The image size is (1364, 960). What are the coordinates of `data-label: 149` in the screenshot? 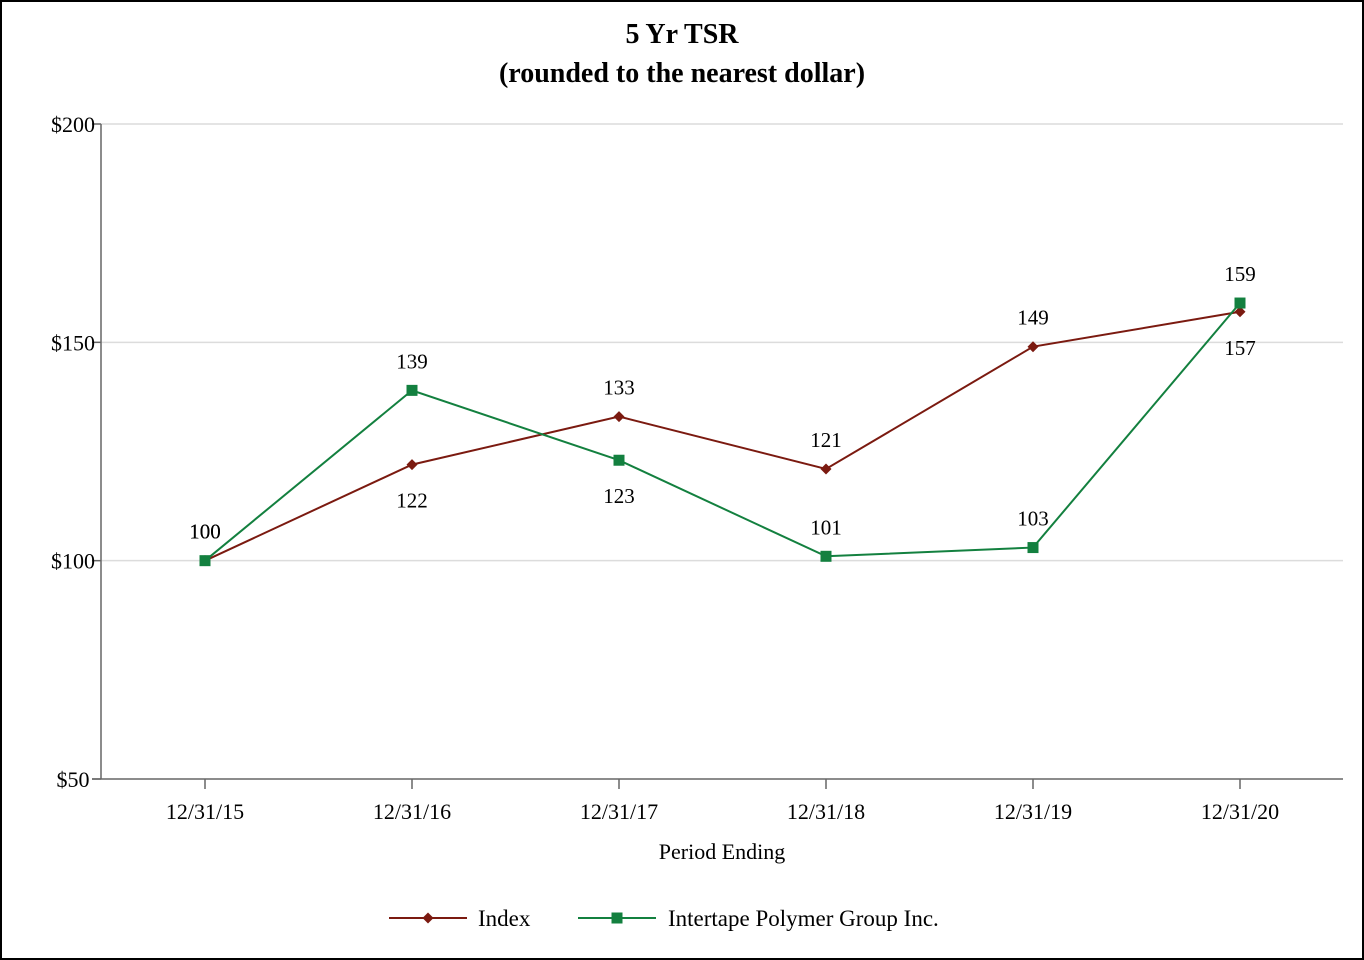 It's located at (1033, 318).